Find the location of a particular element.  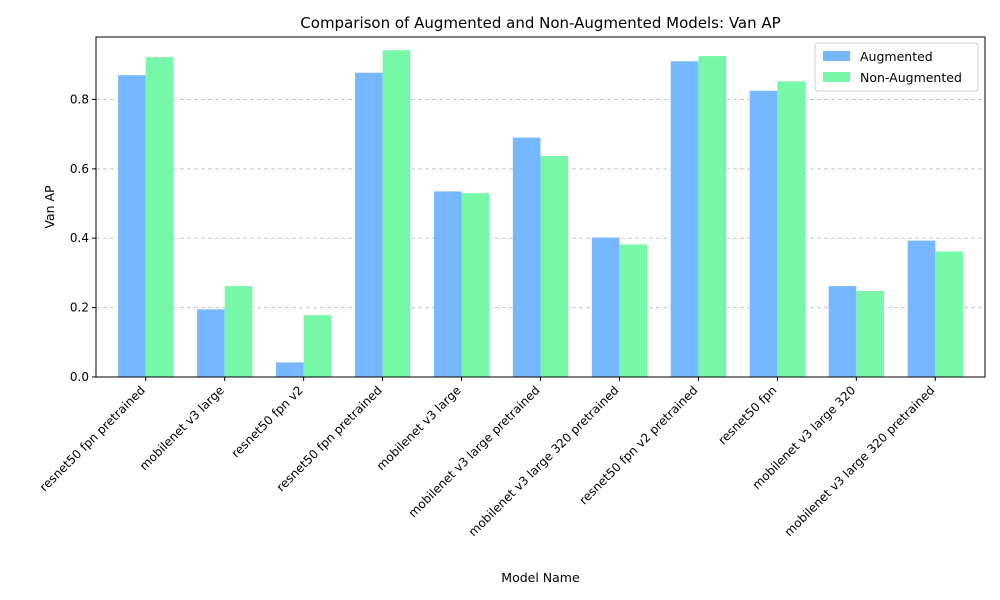

legend: Augmented Non-Augmented is located at coordinates (896, 67).